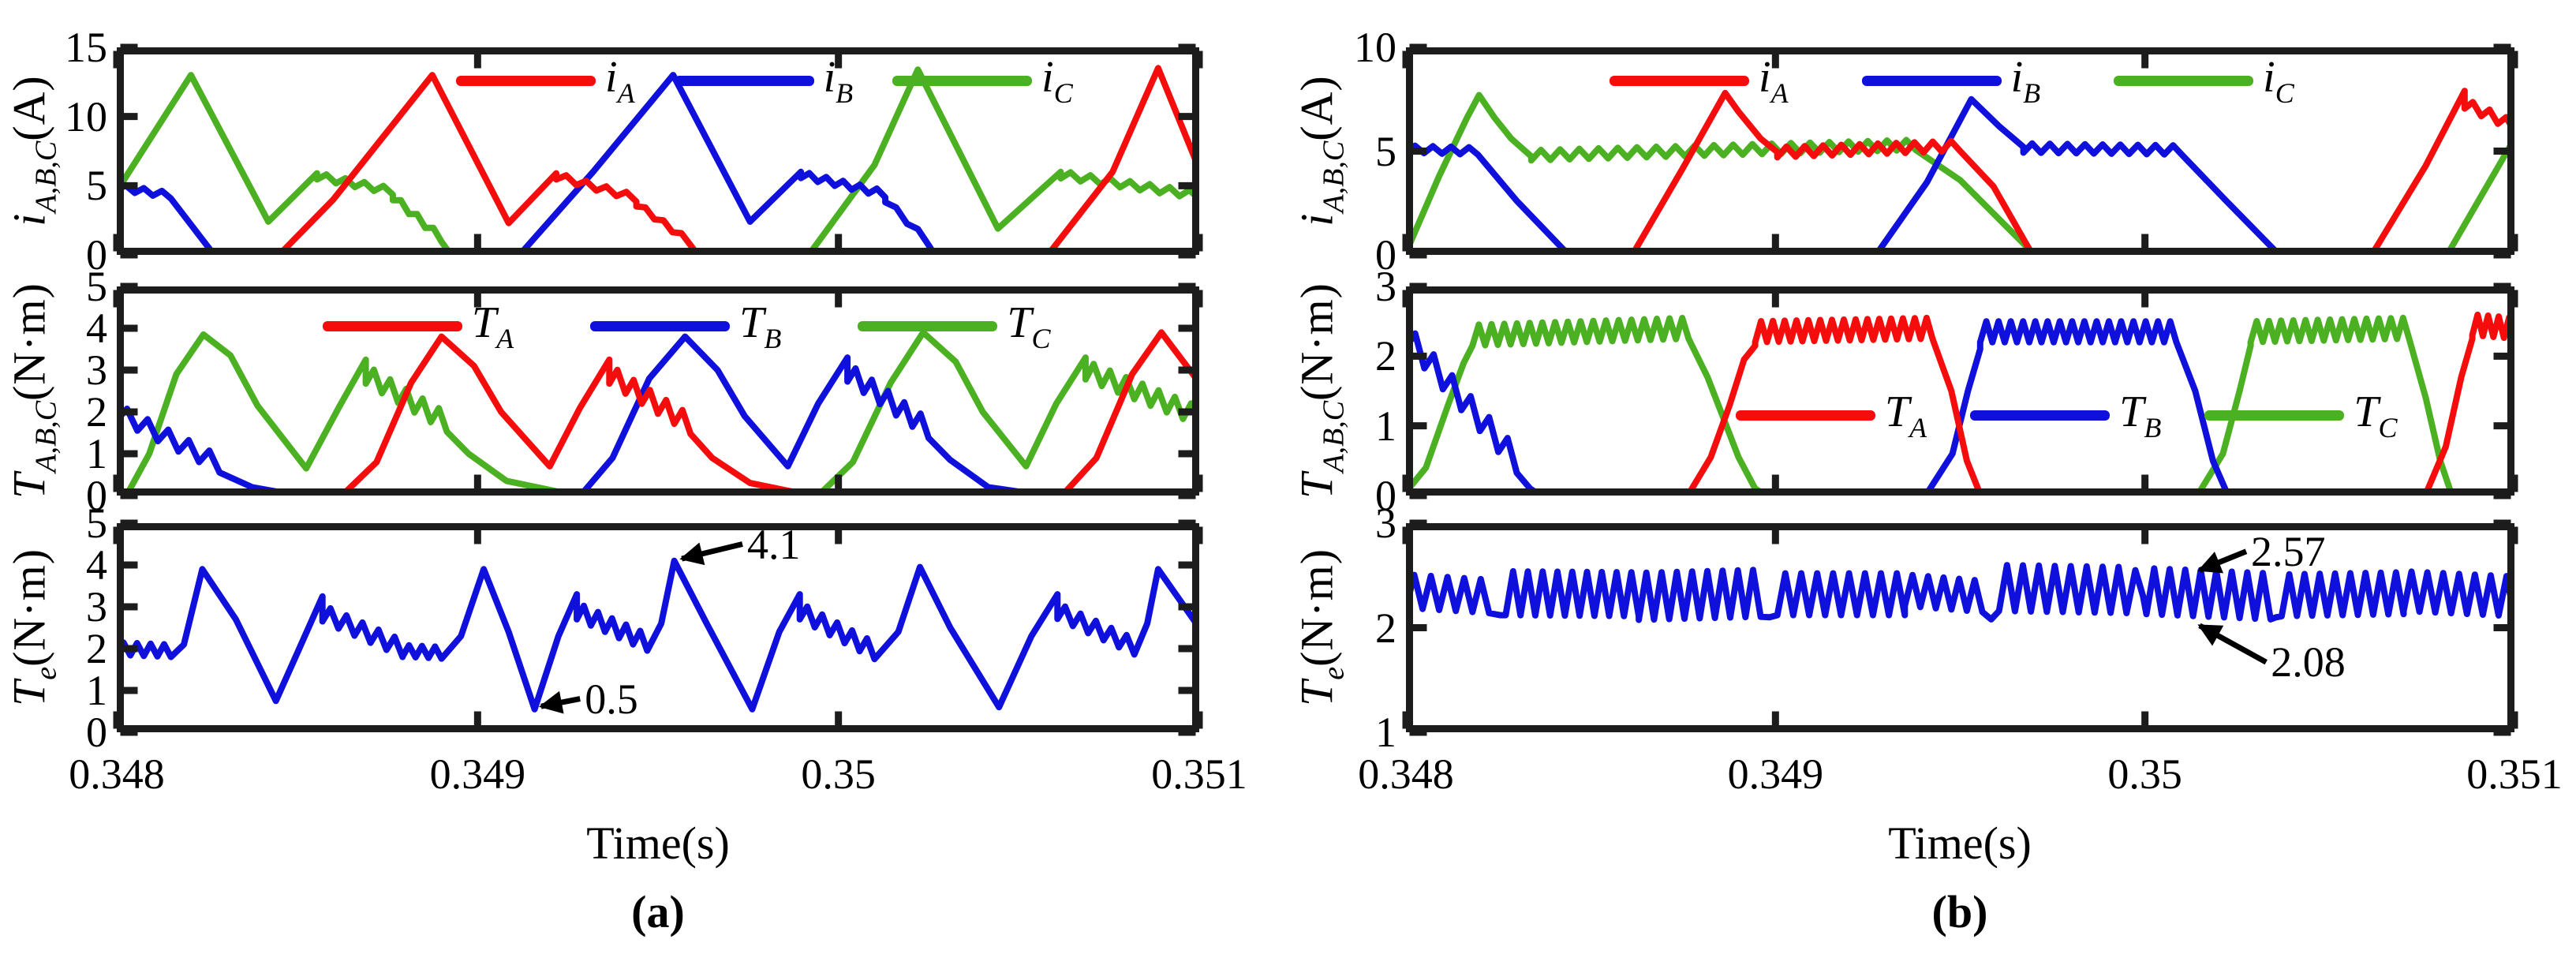 The image size is (2576, 954). What do you see at coordinates (1028, 326) in the screenshot?
I see `legend-label: TC` at bounding box center [1028, 326].